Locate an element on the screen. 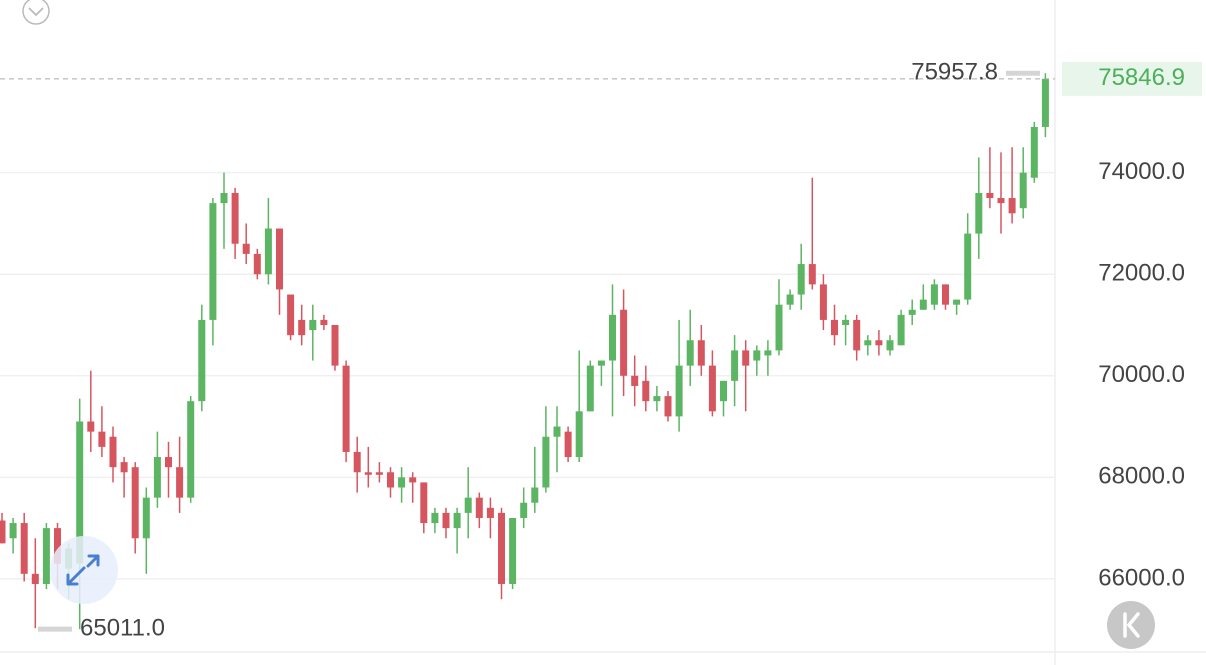  expand-icon is located at coordinates (83, 570).